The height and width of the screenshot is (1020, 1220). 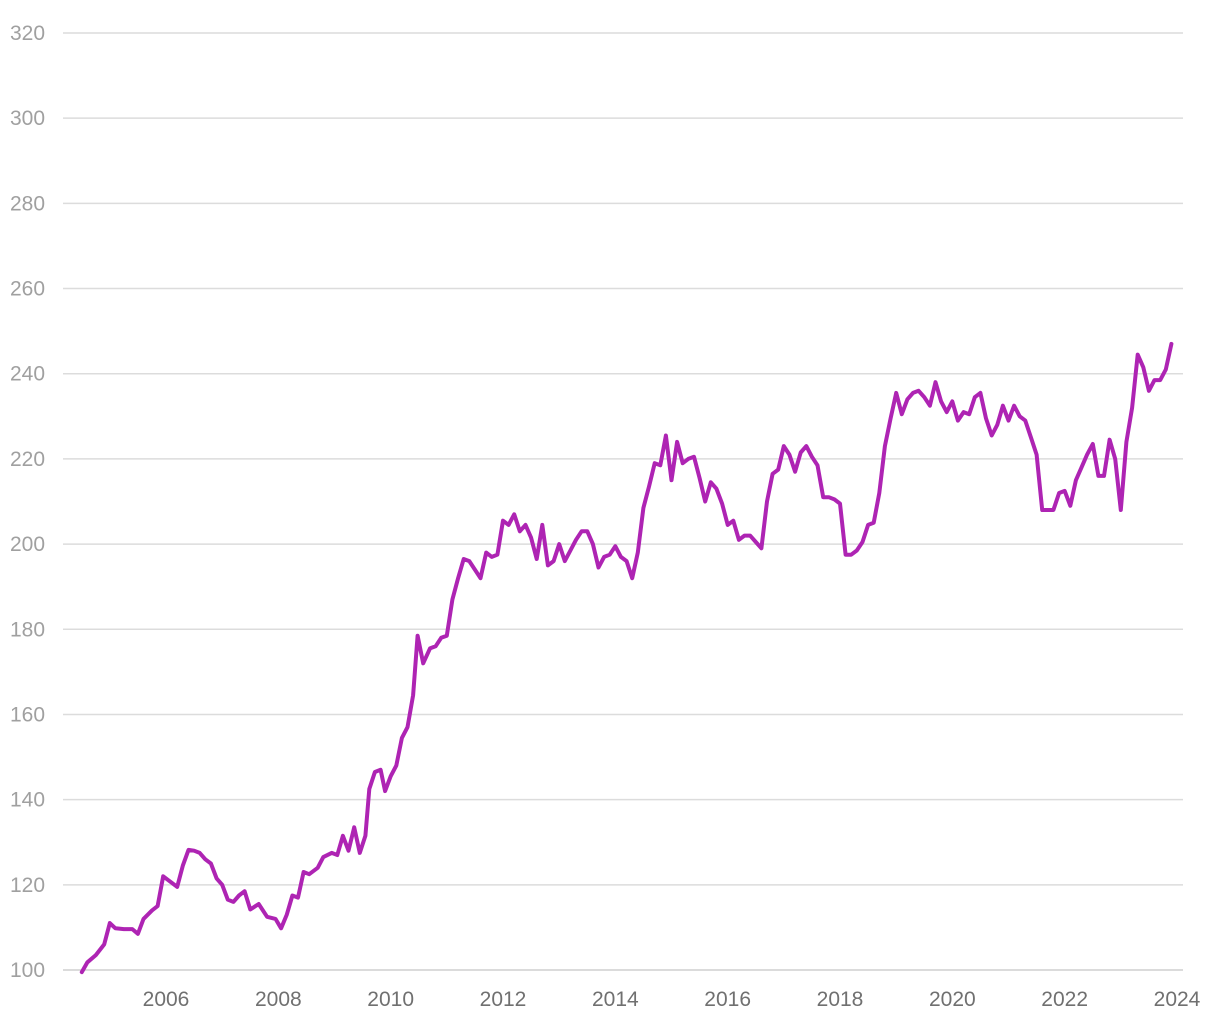 What do you see at coordinates (27, 203) in the screenshot?
I see `y-tick-label: 280` at bounding box center [27, 203].